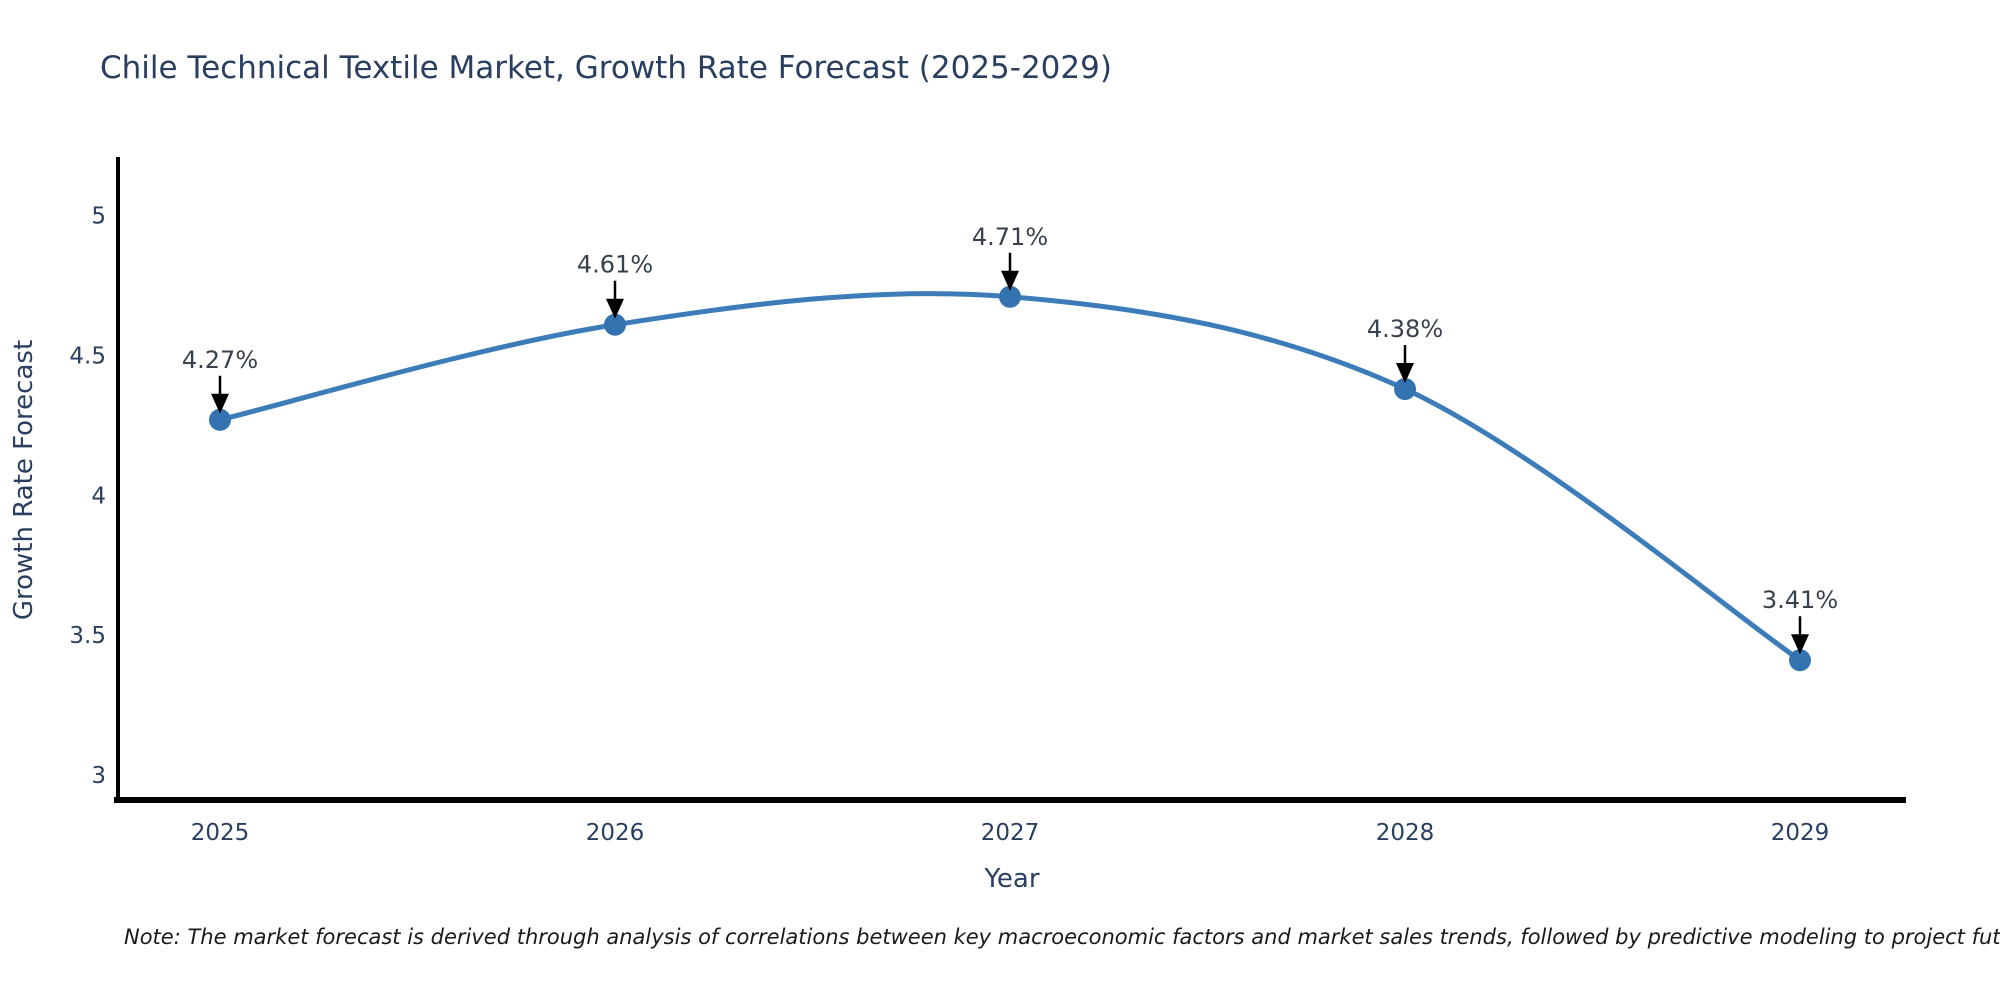 The height and width of the screenshot is (1000, 2000). I want to click on point-label-2028: 4.38%, so click(1405, 329).